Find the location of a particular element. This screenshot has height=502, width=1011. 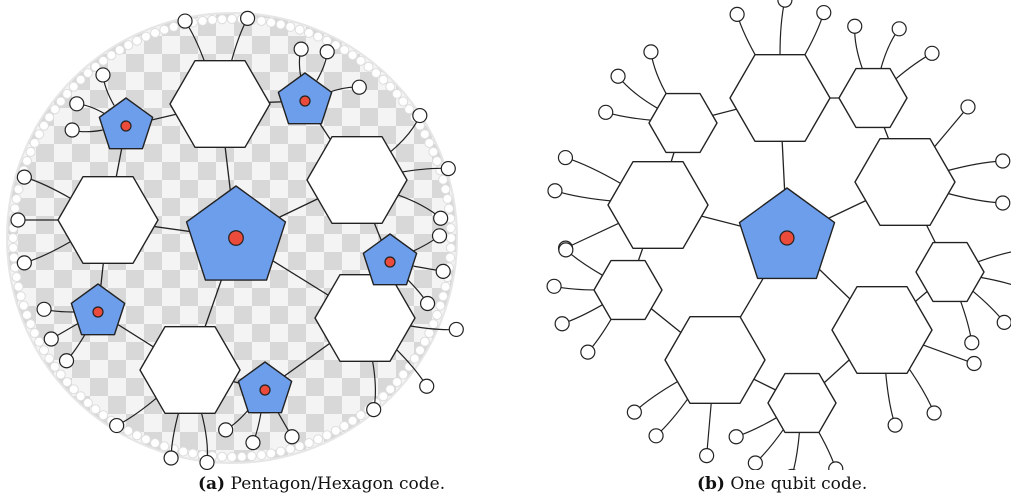

panel-a-h1-hexagon-tensor is located at coordinates (220, 104).